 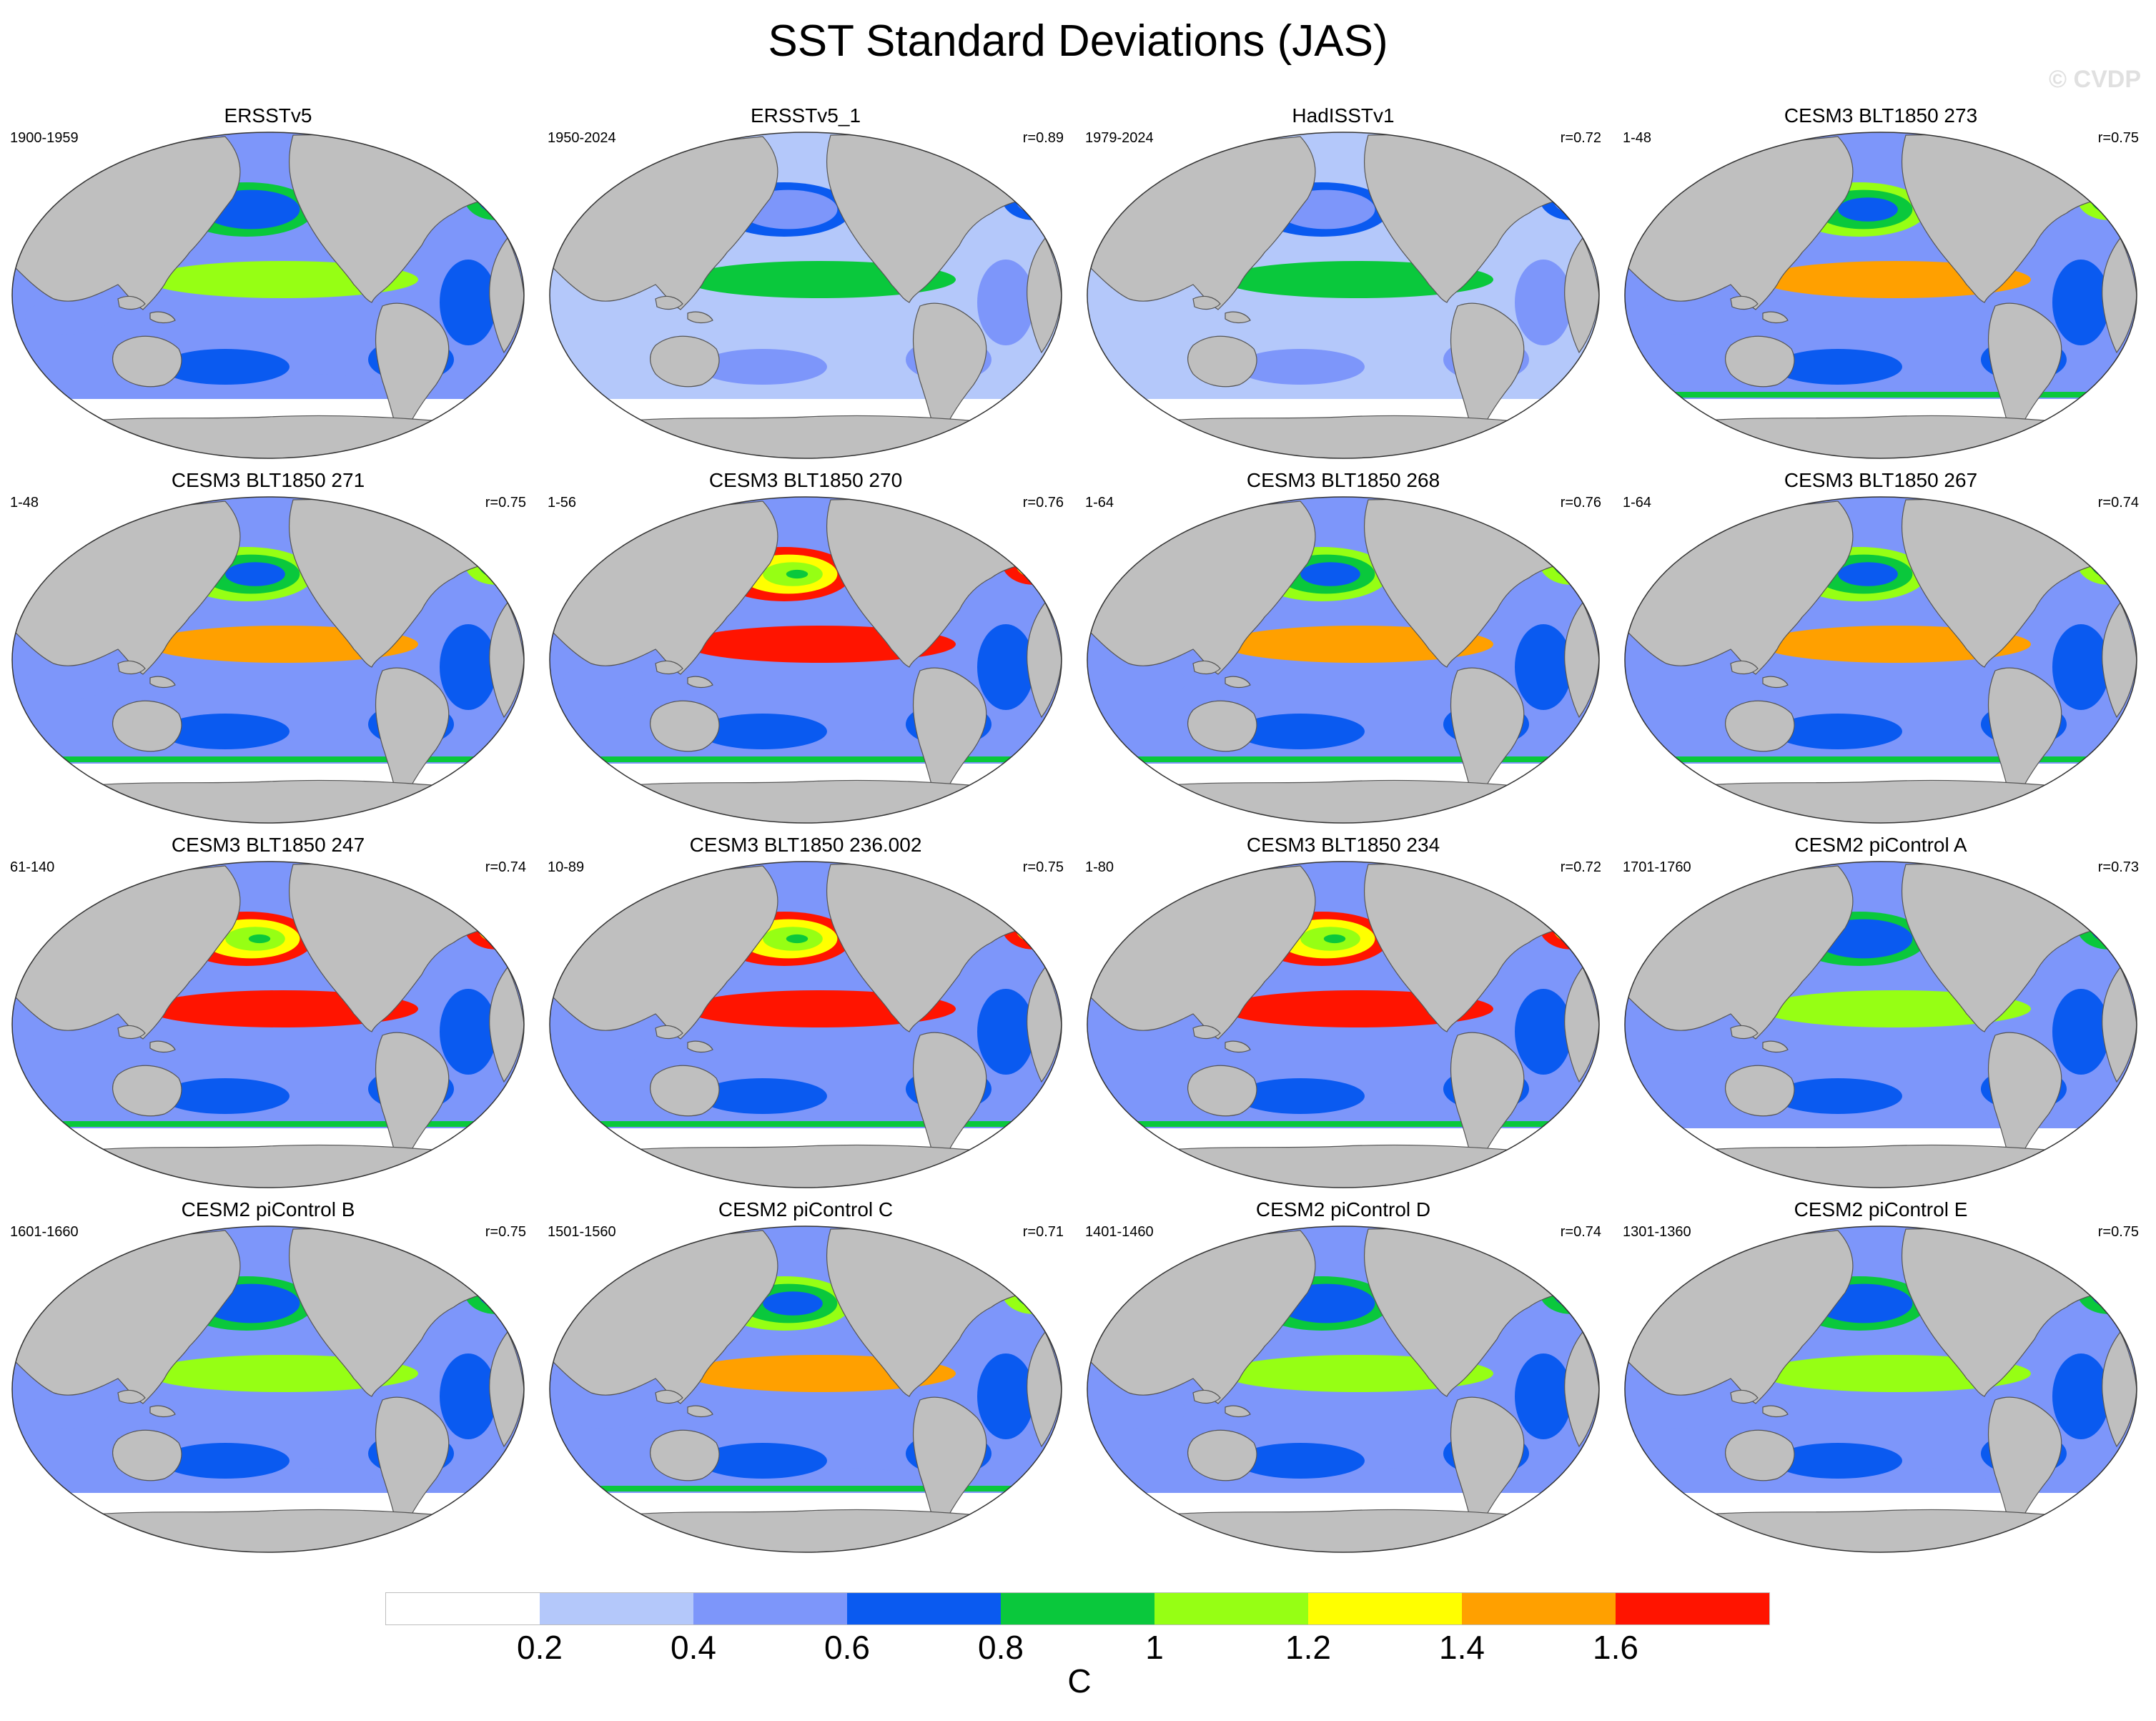 I want to click on map-panel: HadISSTv1 1979-2024 r=0.72, so click(x=1343, y=289).